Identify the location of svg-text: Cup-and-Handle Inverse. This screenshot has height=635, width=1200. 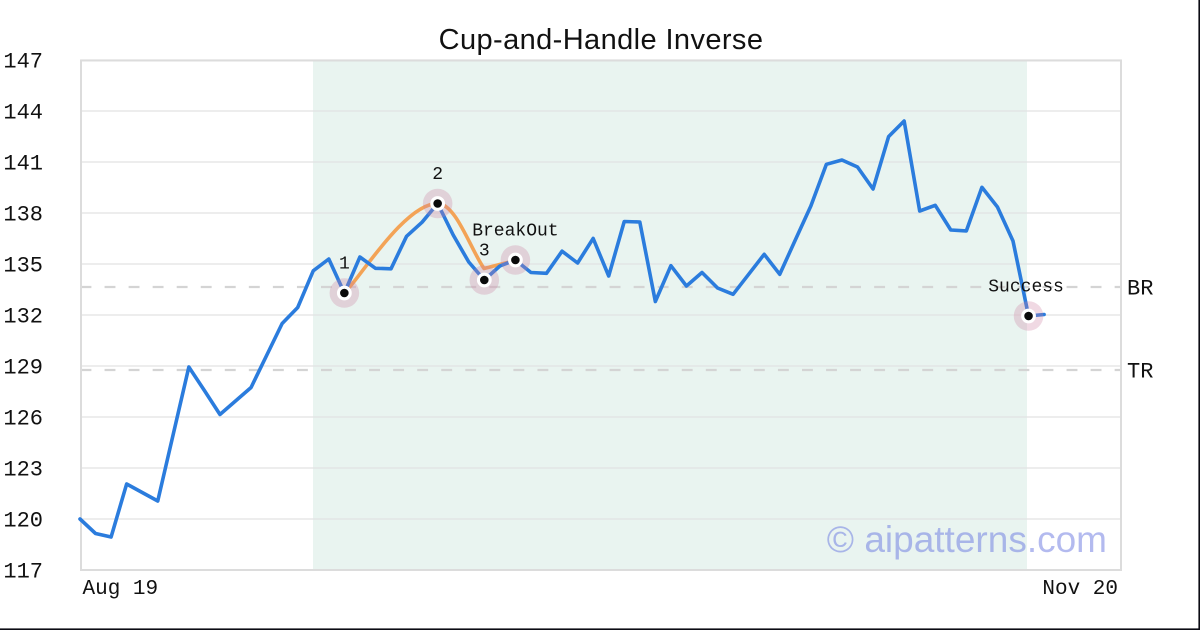
(601, 40).